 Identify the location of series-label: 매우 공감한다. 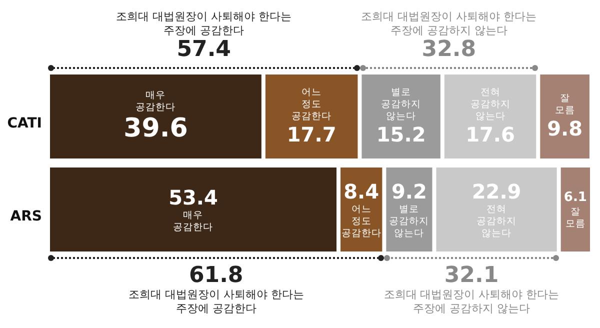
(156, 101).